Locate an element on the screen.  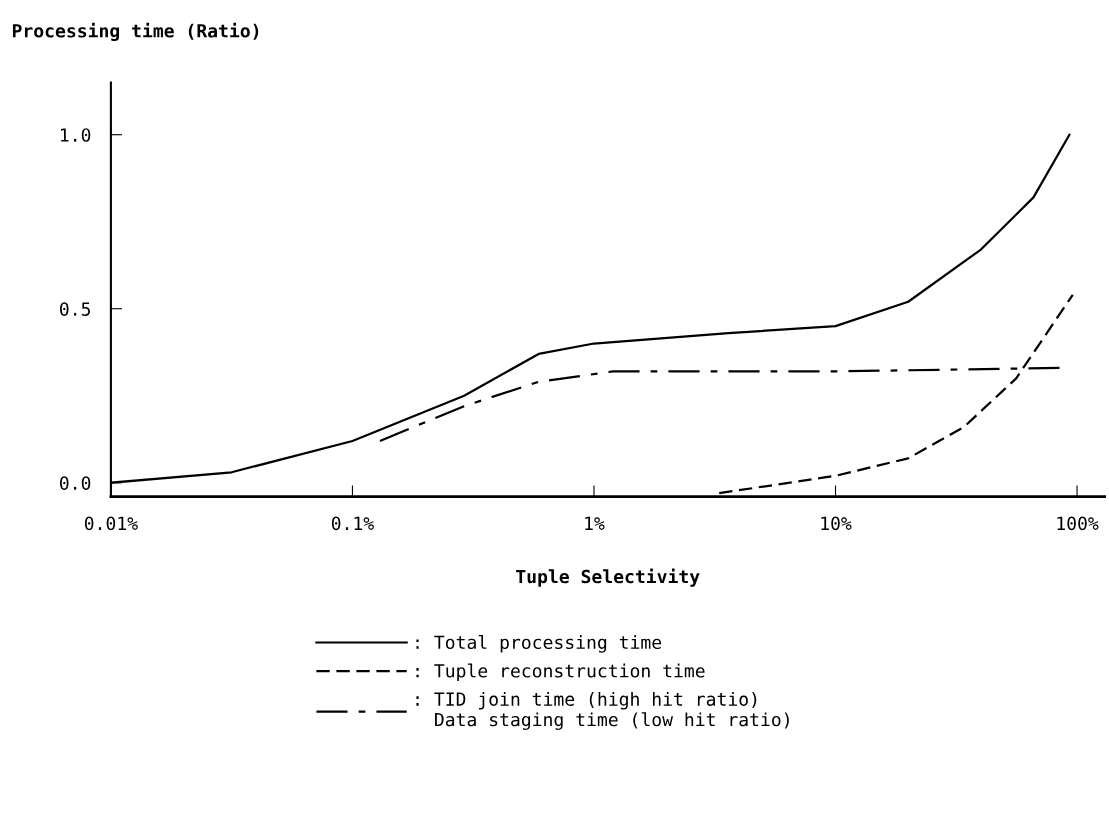
legend-label: : Tuple reconstruction time is located at coordinates (560, 672).